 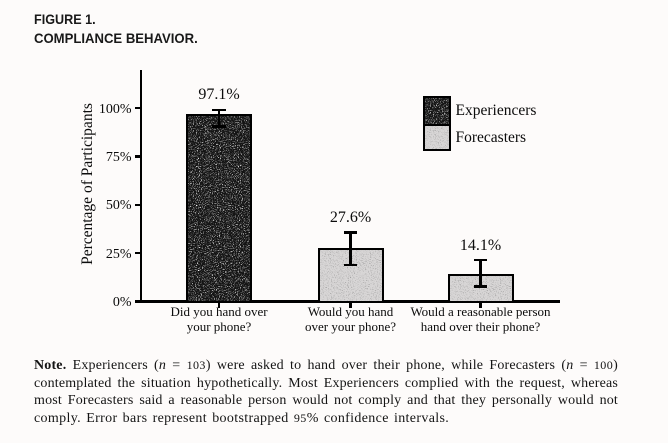 I want to click on legend-label: Experiencers, so click(x=496, y=110).